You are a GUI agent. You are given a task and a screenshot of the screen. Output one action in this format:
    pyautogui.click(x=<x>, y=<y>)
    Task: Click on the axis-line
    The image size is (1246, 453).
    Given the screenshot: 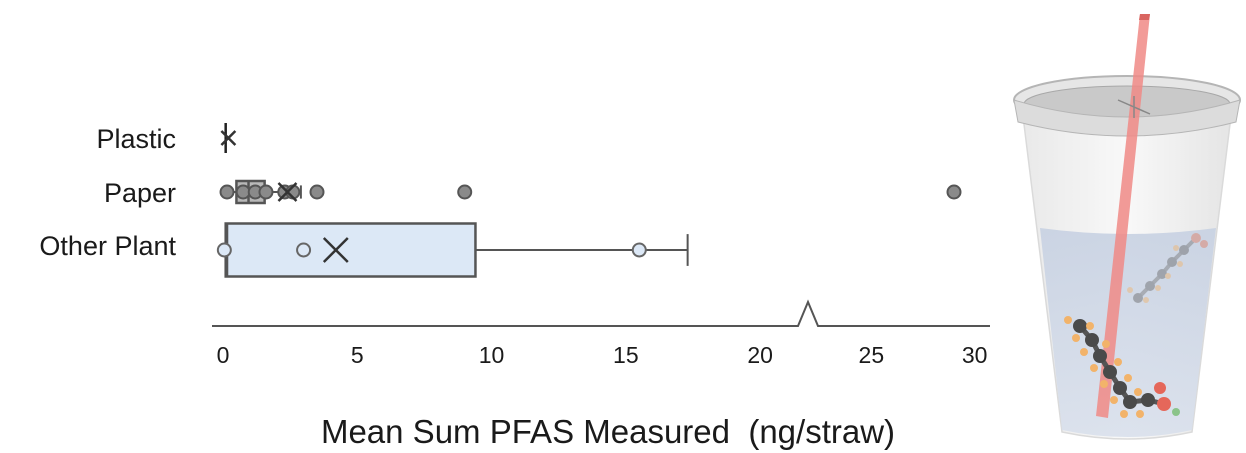 What is the action you would take?
    pyautogui.click(x=601, y=313)
    